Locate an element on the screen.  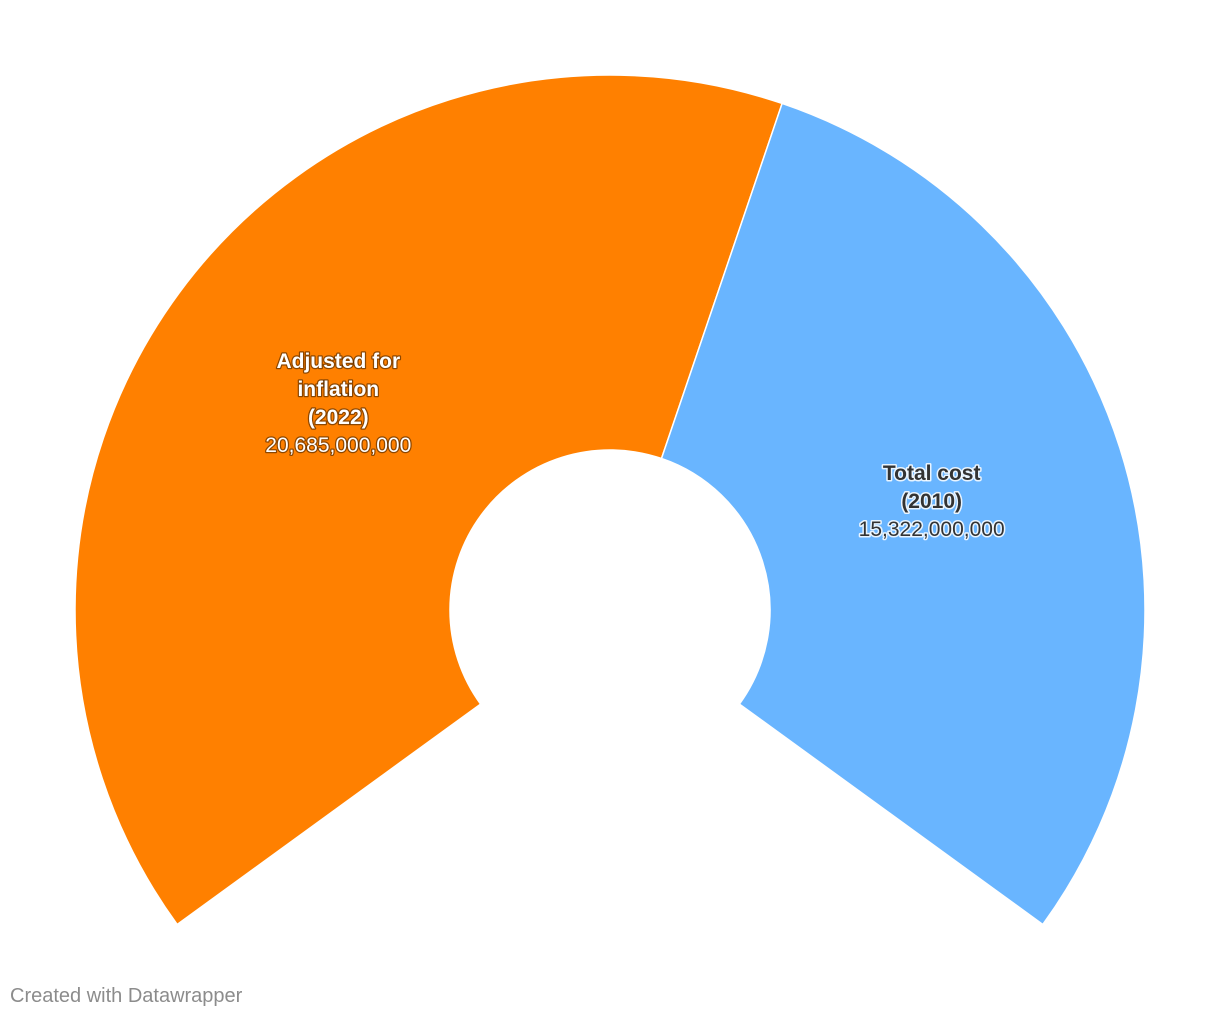
slice-name-line: (2010) is located at coordinates (931, 501).